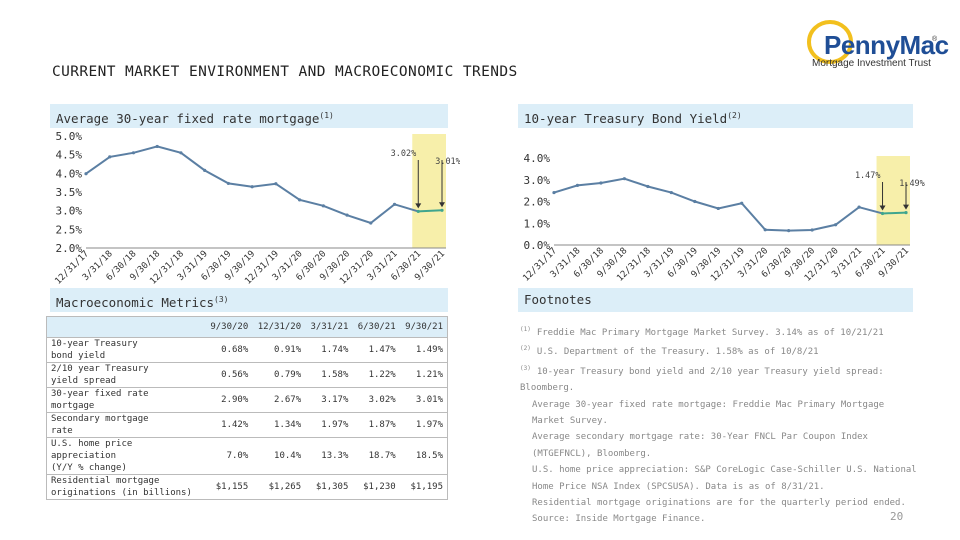 The width and height of the screenshot is (960, 540). Describe the element at coordinates (125, 350) in the screenshot. I see `table-row-label: 10-year Treasury bond yield` at that location.